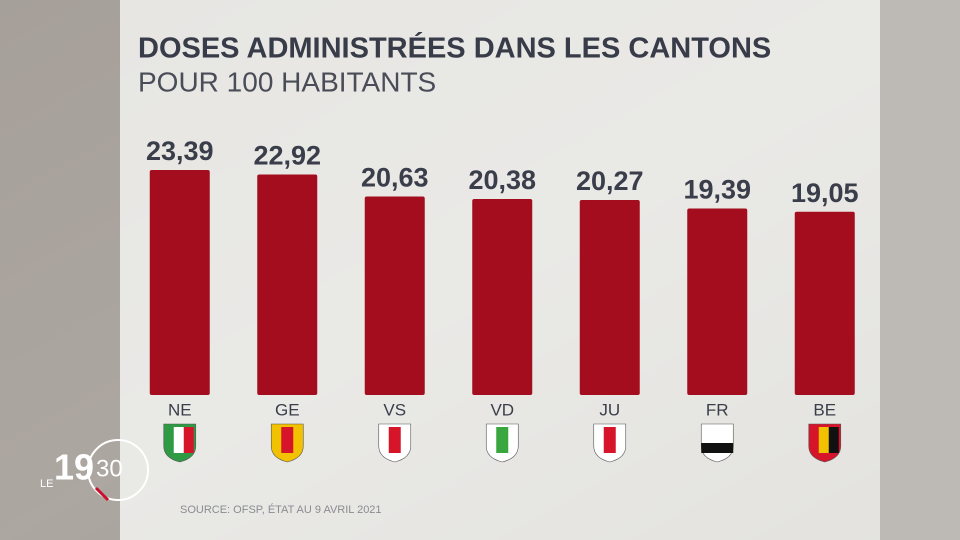 The height and width of the screenshot is (540, 960). Describe the element at coordinates (717, 190) in the screenshot. I see `value-label: 19,39` at that location.